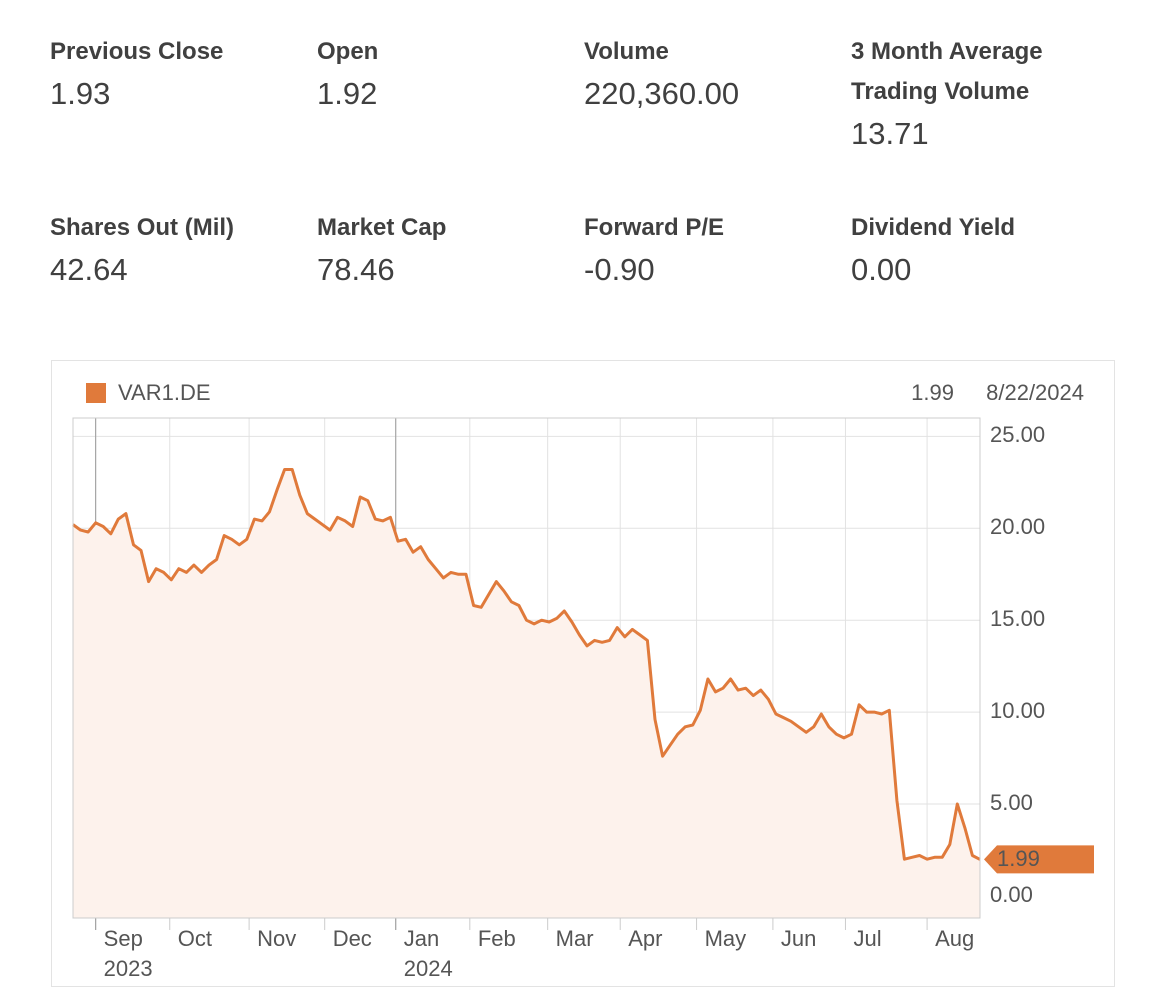  I want to click on last-value: 1.99, so click(932, 392).